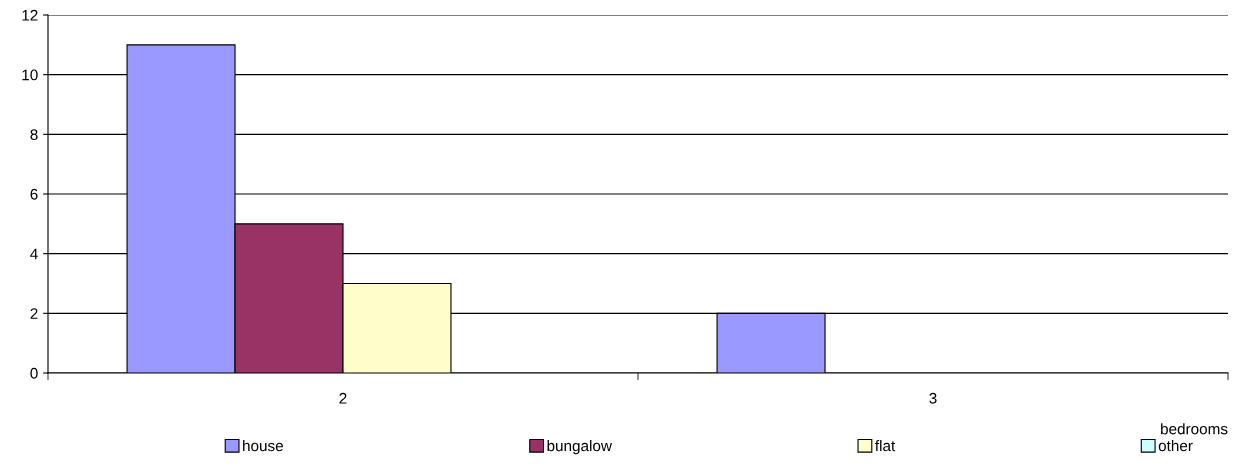  I want to click on y-tick-label: 0, so click(34, 373).